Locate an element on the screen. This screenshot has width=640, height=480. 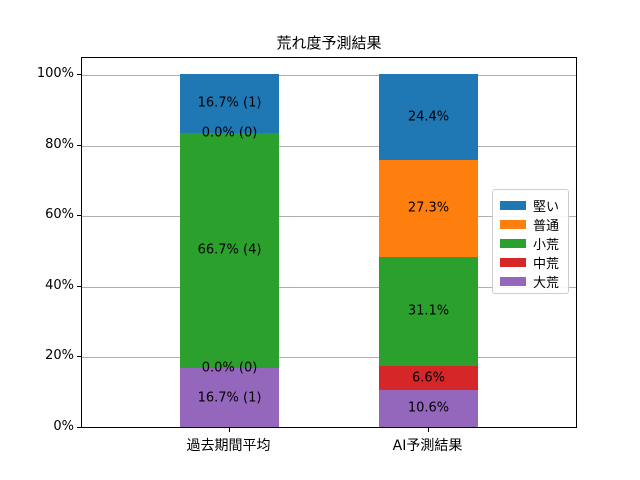
bar-segment-label: 66.7% (4) is located at coordinates (229, 250).